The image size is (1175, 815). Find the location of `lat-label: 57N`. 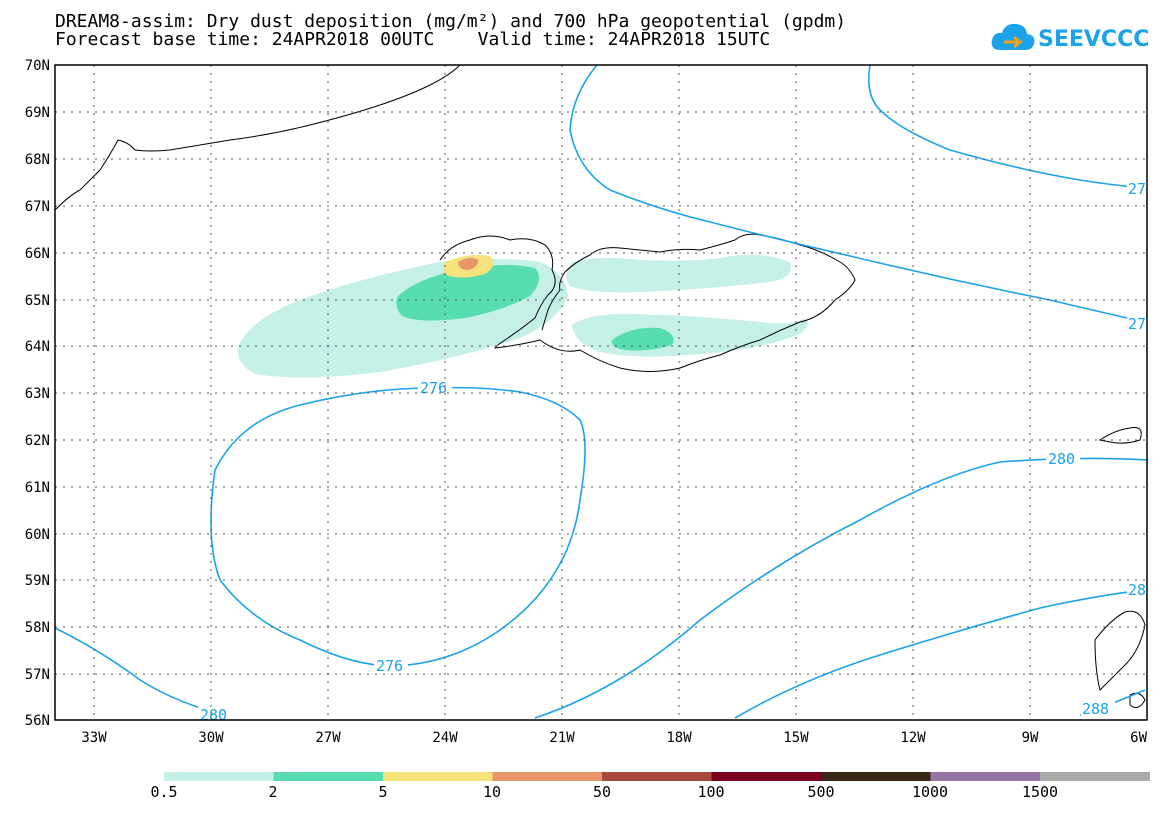

lat-label: 57N is located at coordinates (37, 675).